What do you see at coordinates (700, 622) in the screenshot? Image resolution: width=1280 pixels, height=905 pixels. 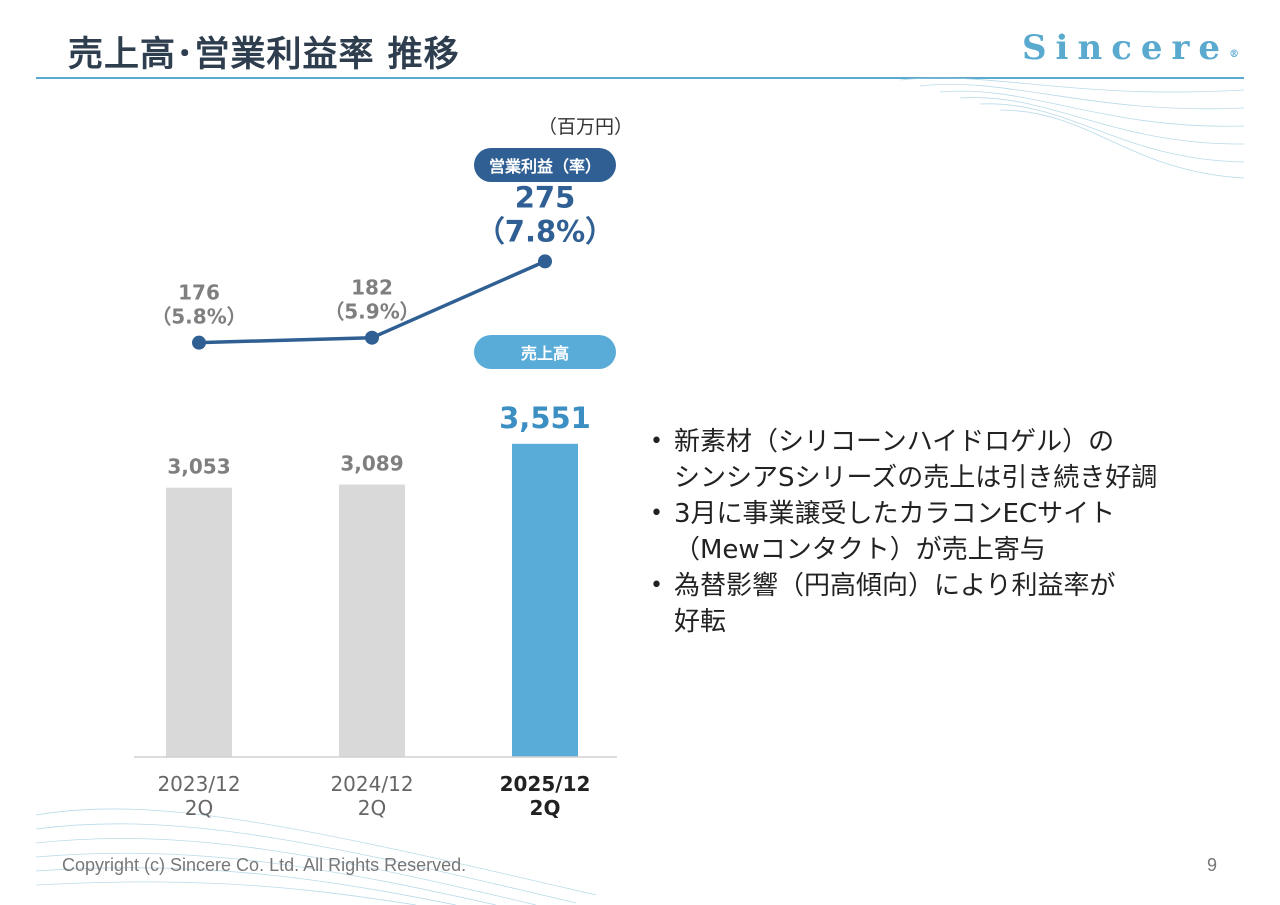 I see `bullet-line: 好転` at bounding box center [700, 622].